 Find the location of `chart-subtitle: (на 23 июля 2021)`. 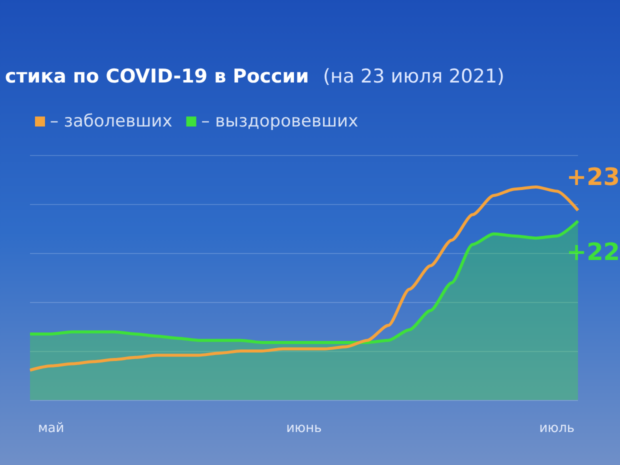

chart-subtitle: (на 23 июля 2021) is located at coordinates (413, 77).